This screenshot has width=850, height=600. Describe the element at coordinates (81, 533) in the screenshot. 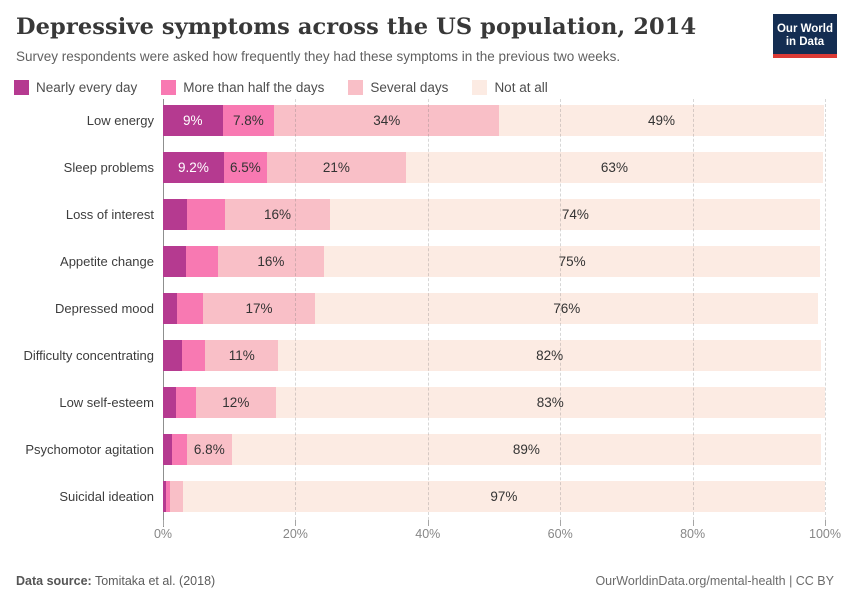

I see `axis-spacer` at that location.